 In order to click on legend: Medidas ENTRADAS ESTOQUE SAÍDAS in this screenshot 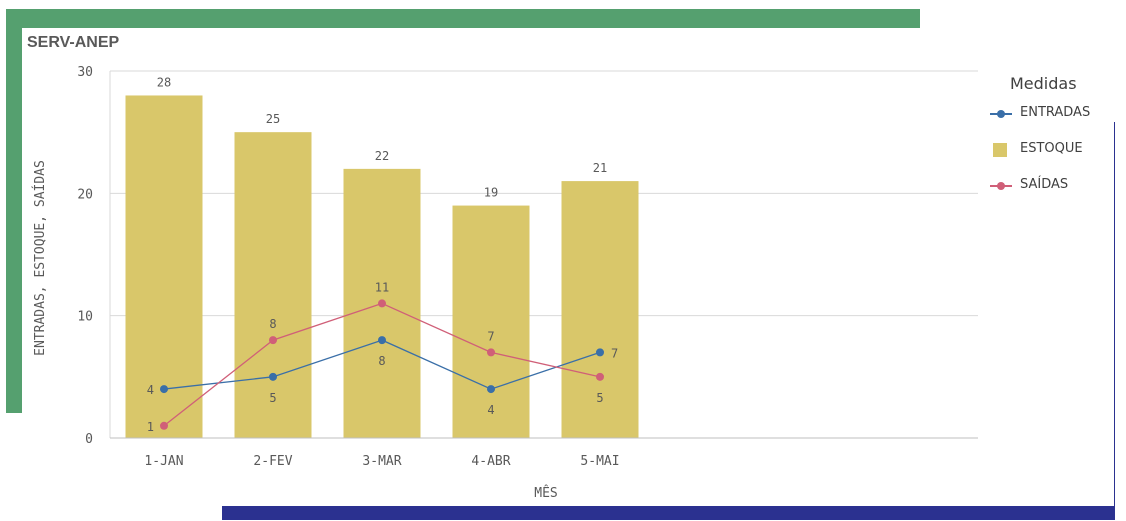, I will do `click(1053, 143)`.